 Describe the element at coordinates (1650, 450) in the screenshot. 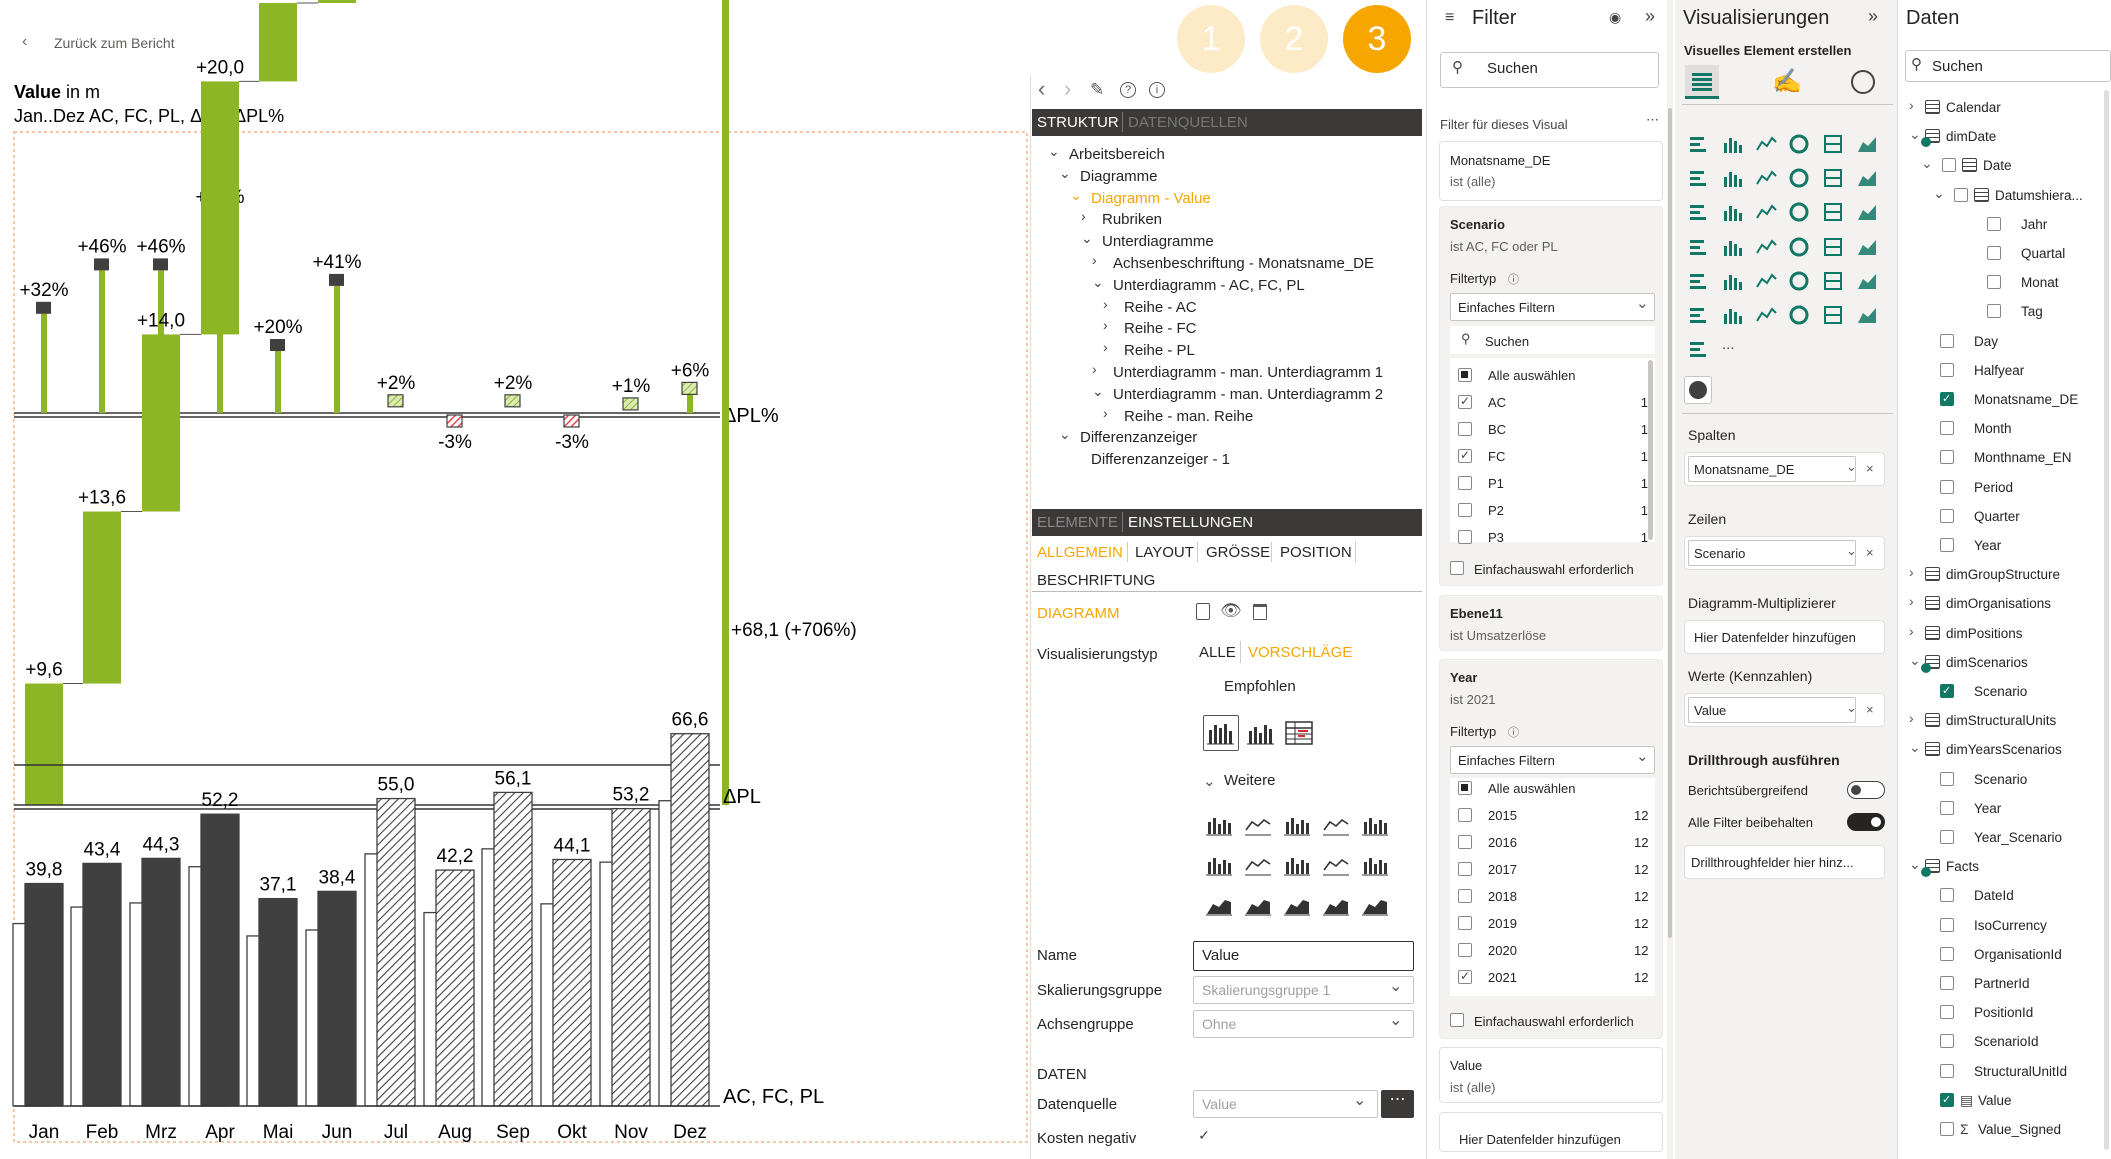

I see `scenario-list-scrollbar` at that location.